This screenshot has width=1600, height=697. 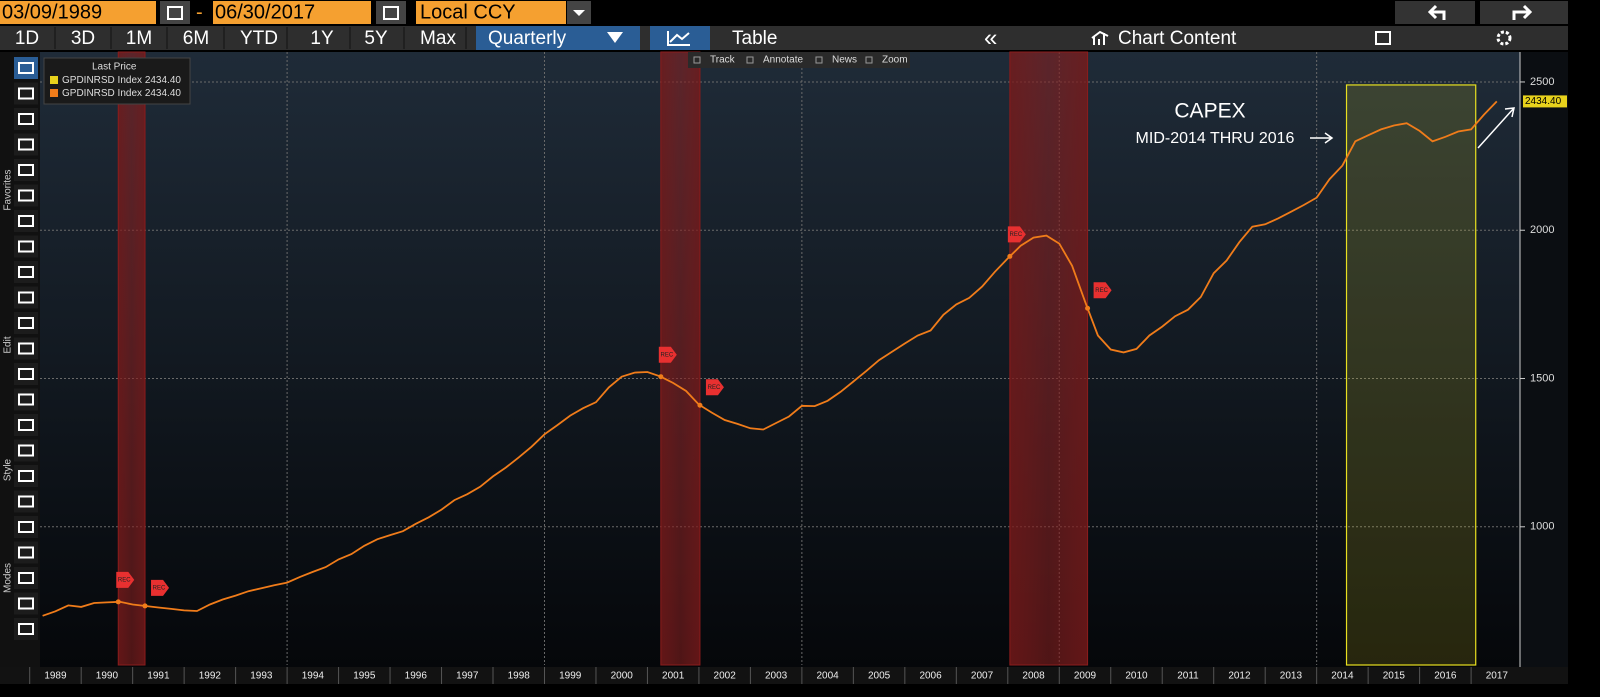 I want to click on legend-label: GPDINRSD Index 2434.40, so click(x=121, y=93).